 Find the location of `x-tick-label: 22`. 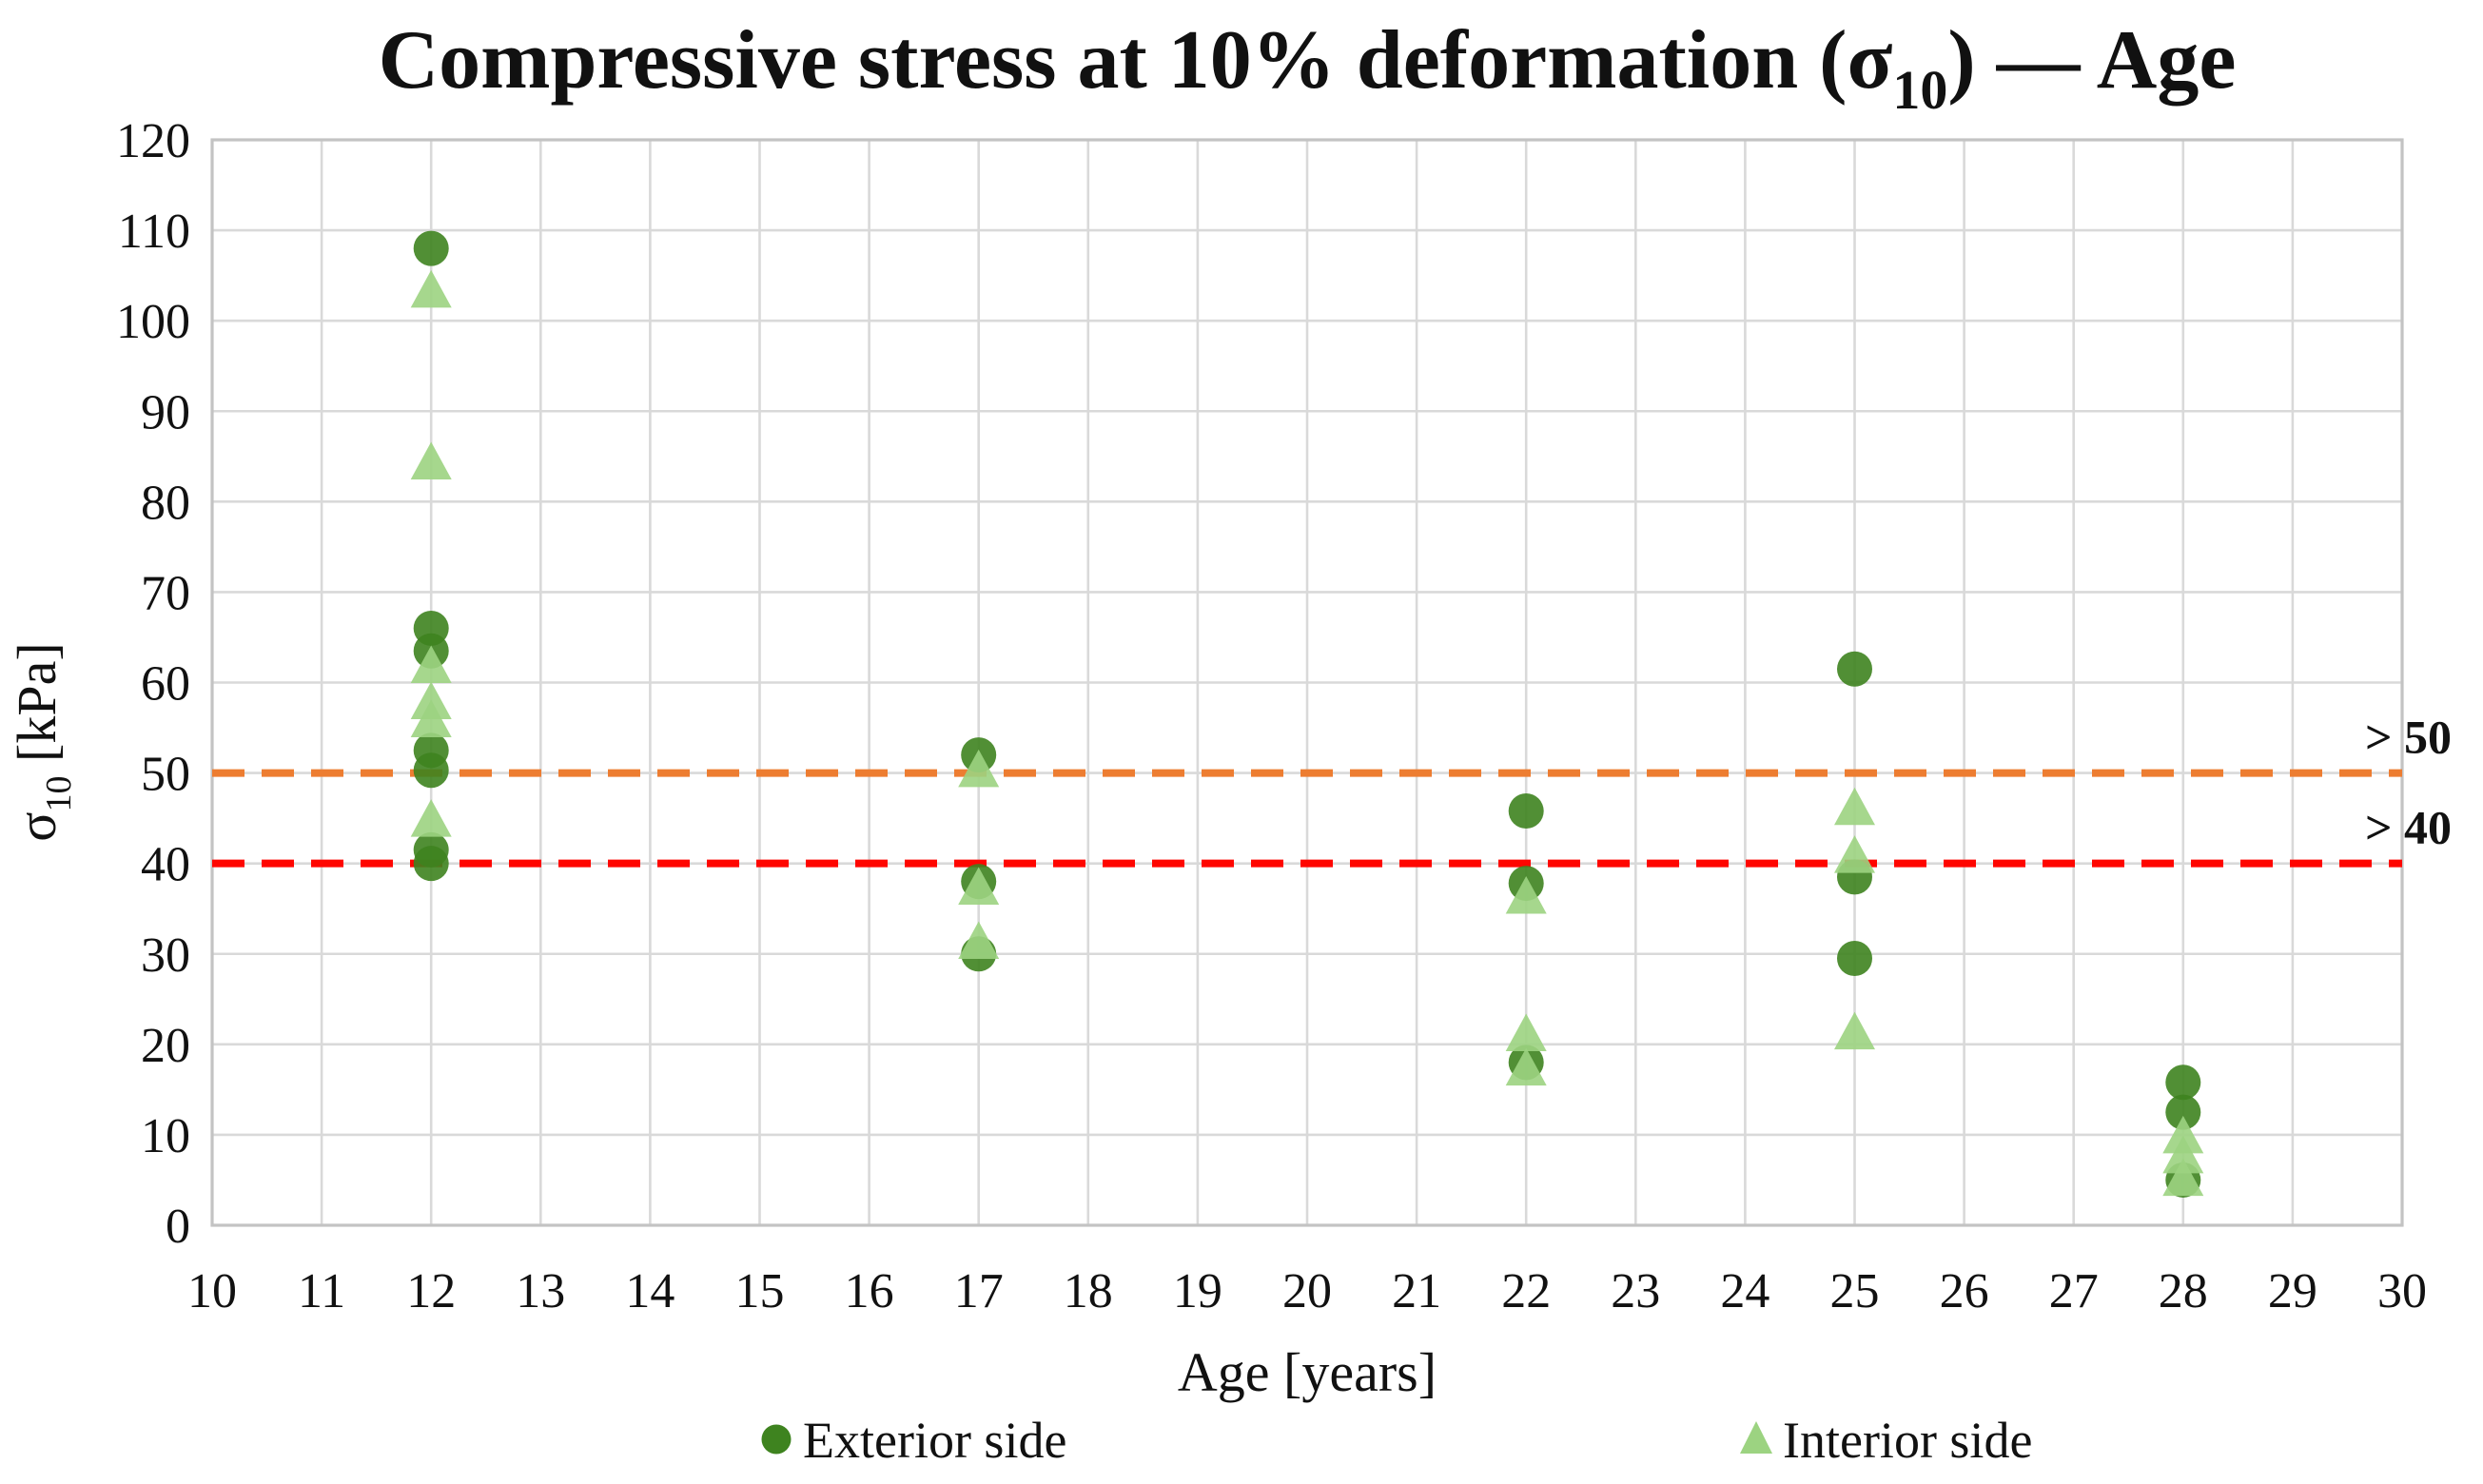

x-tick-label: 22 is located at coordinates (1526, 1291).